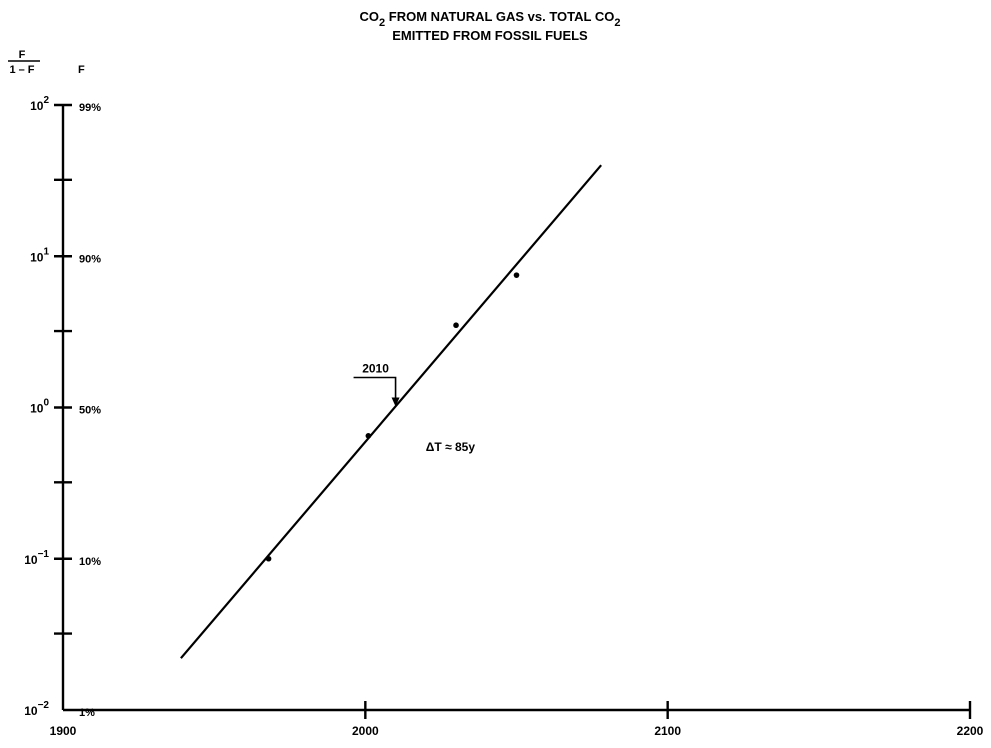 The image size is (991, 748). I want to click on x-tick-label: 2000, so click(365, 731).